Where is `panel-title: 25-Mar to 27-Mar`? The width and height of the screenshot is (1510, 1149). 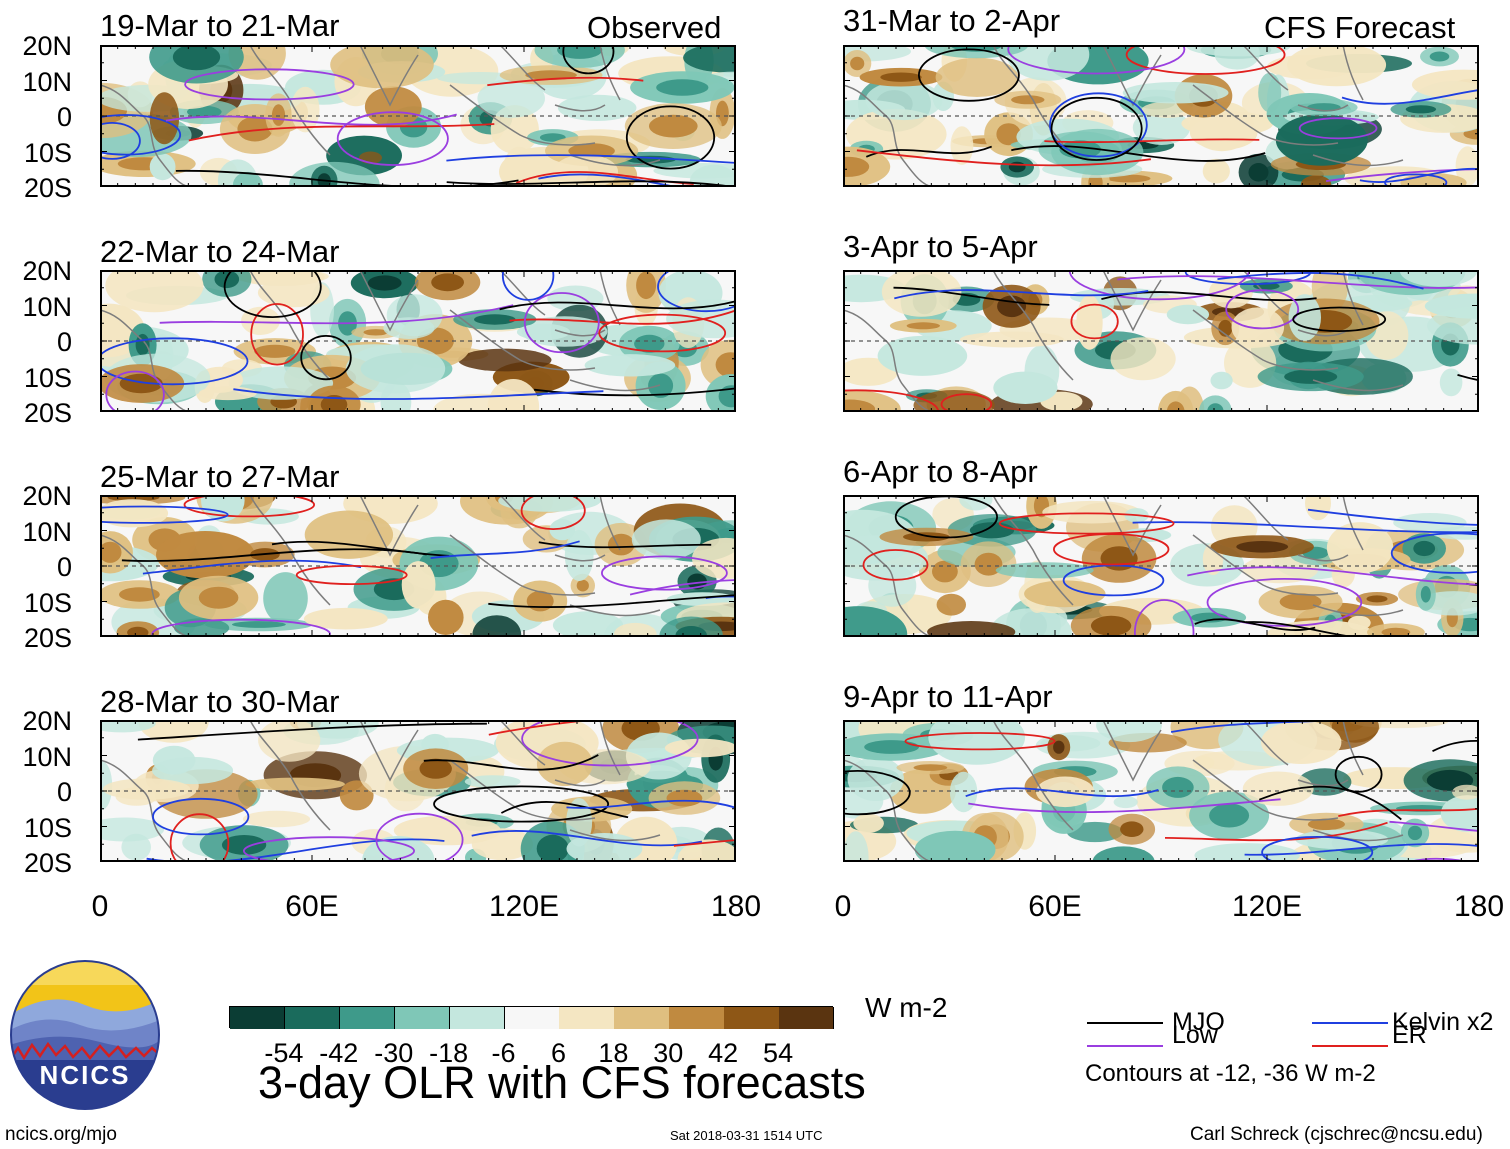
panel-title: 25-Mar to 27-Mar is located at coordinates (220, 476).